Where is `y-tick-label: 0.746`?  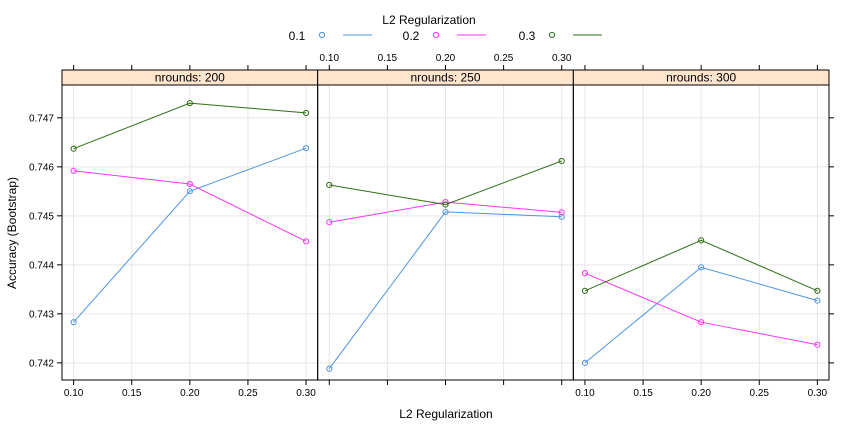
y-tick-label: 0.746 is located at coordinates (41, 167).